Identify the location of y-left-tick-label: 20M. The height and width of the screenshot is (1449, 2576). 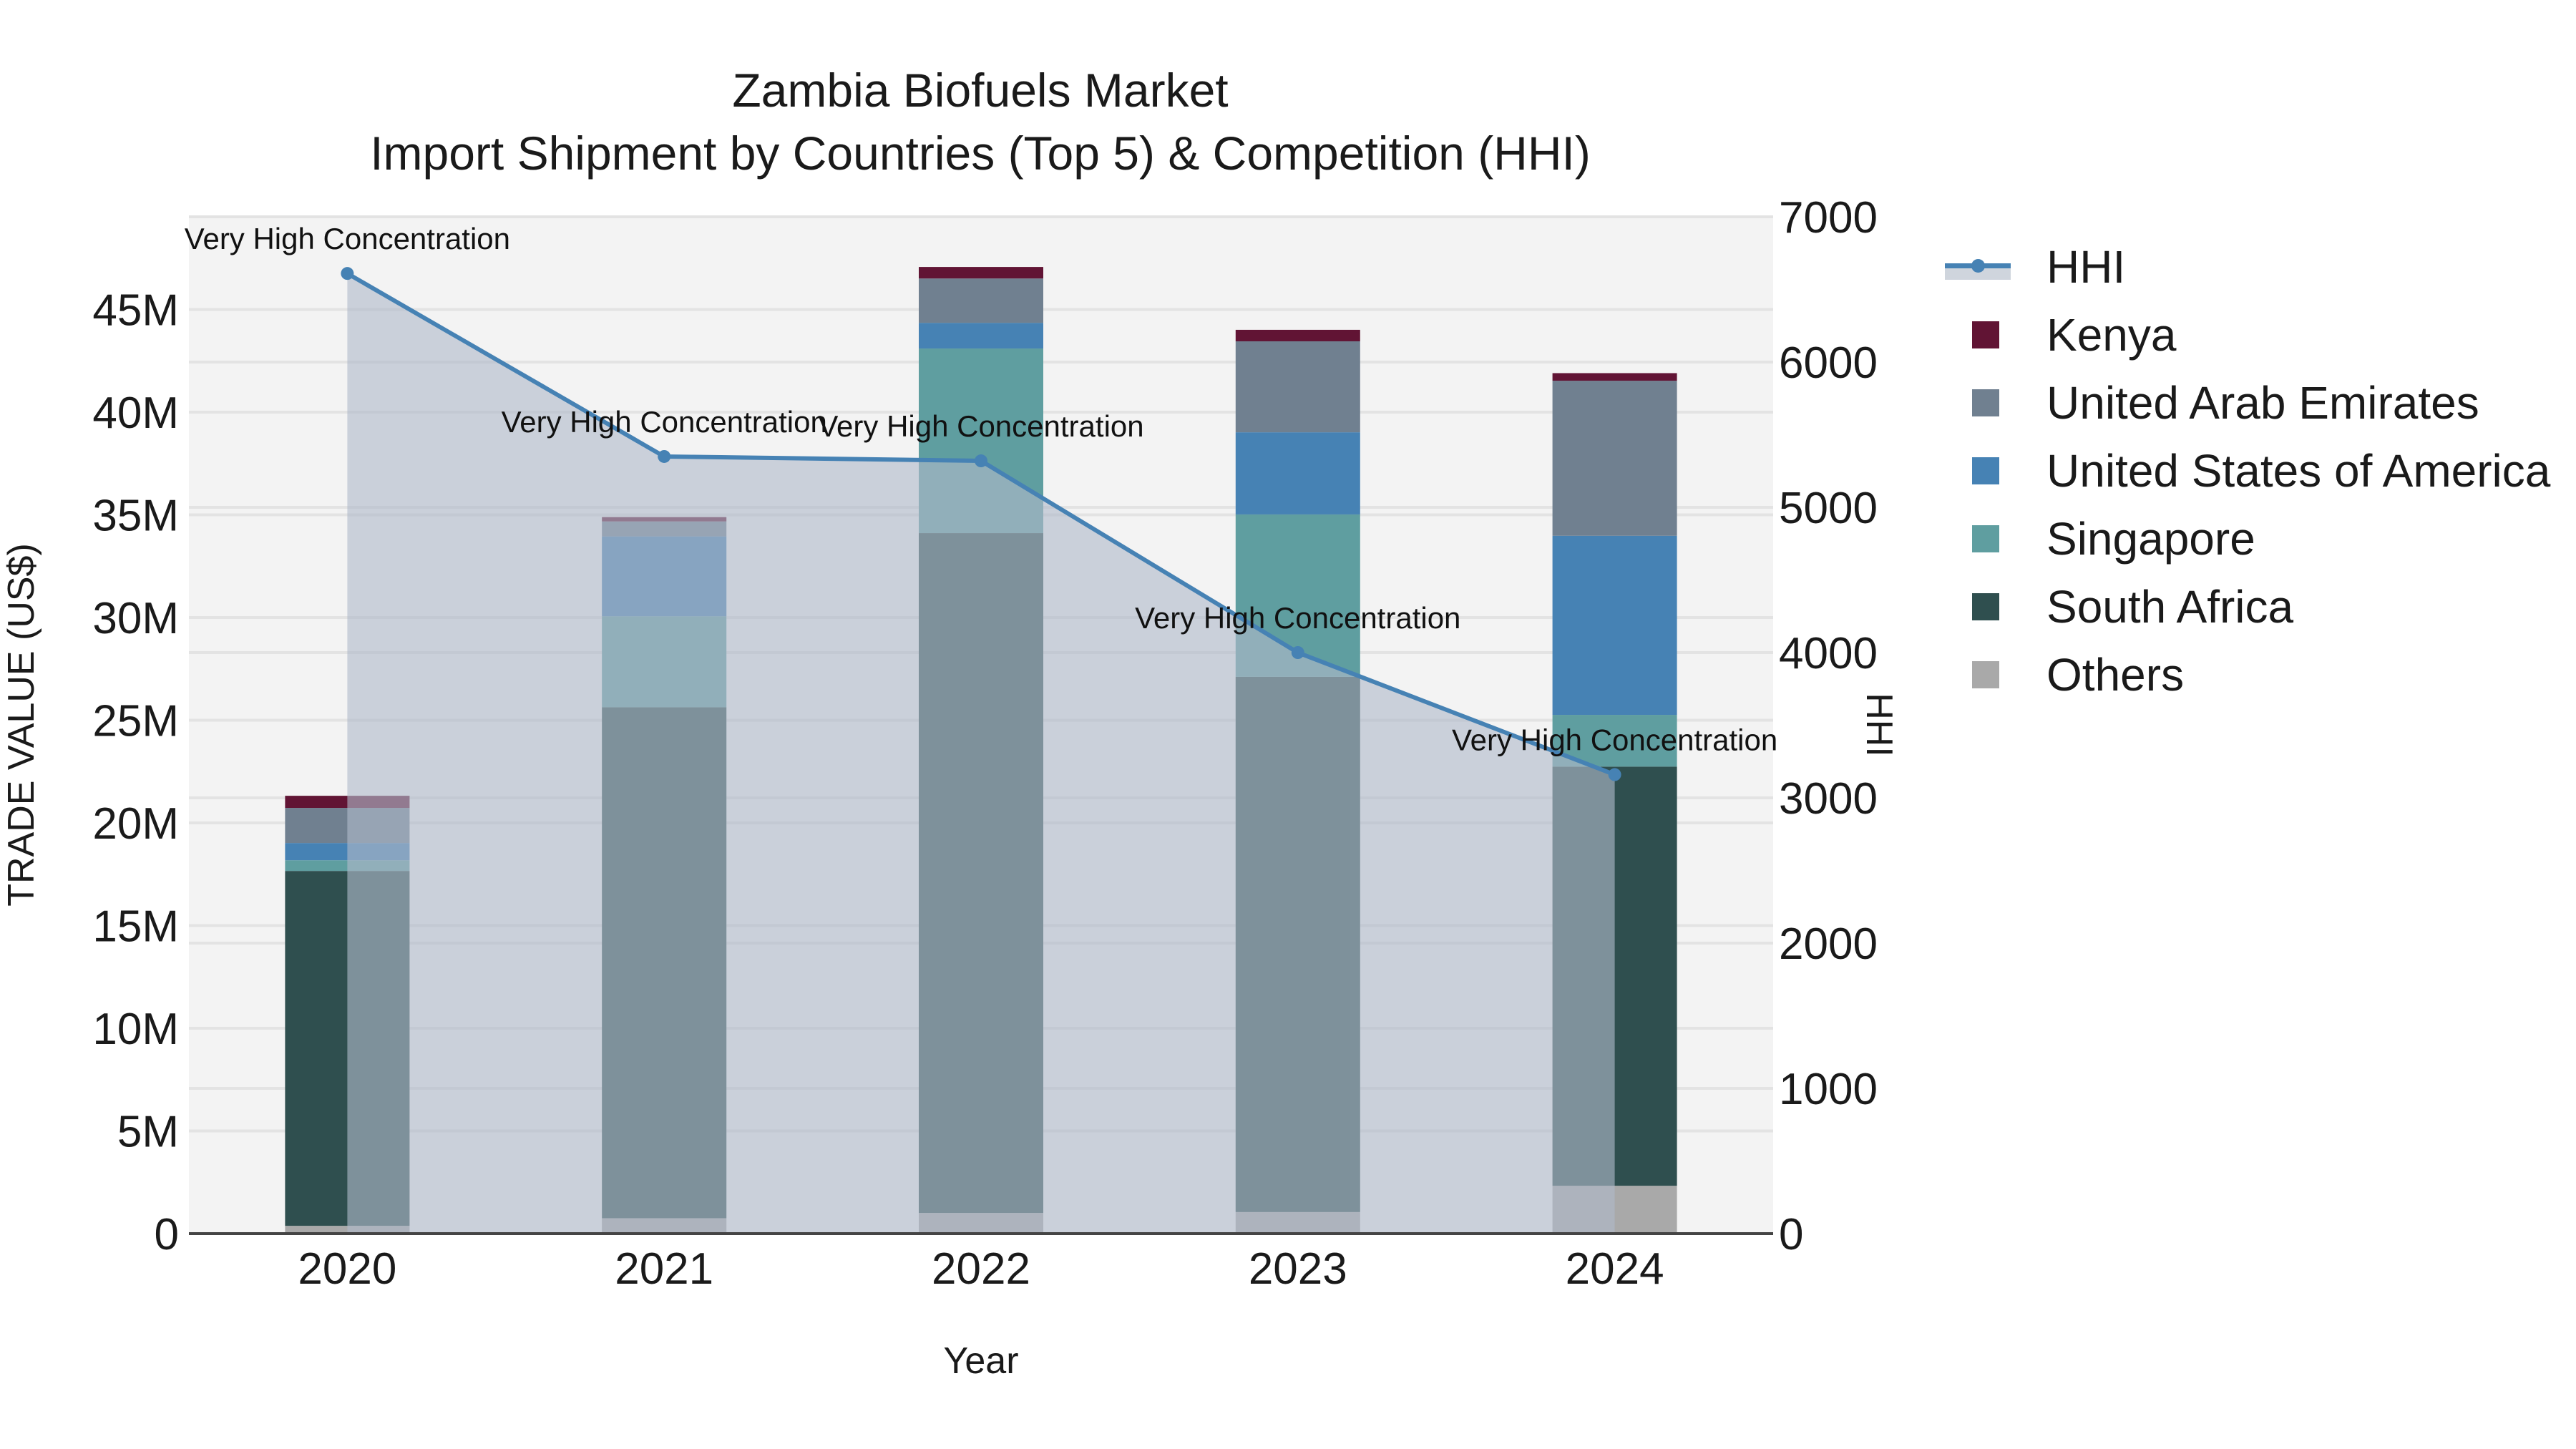
(135, 824).